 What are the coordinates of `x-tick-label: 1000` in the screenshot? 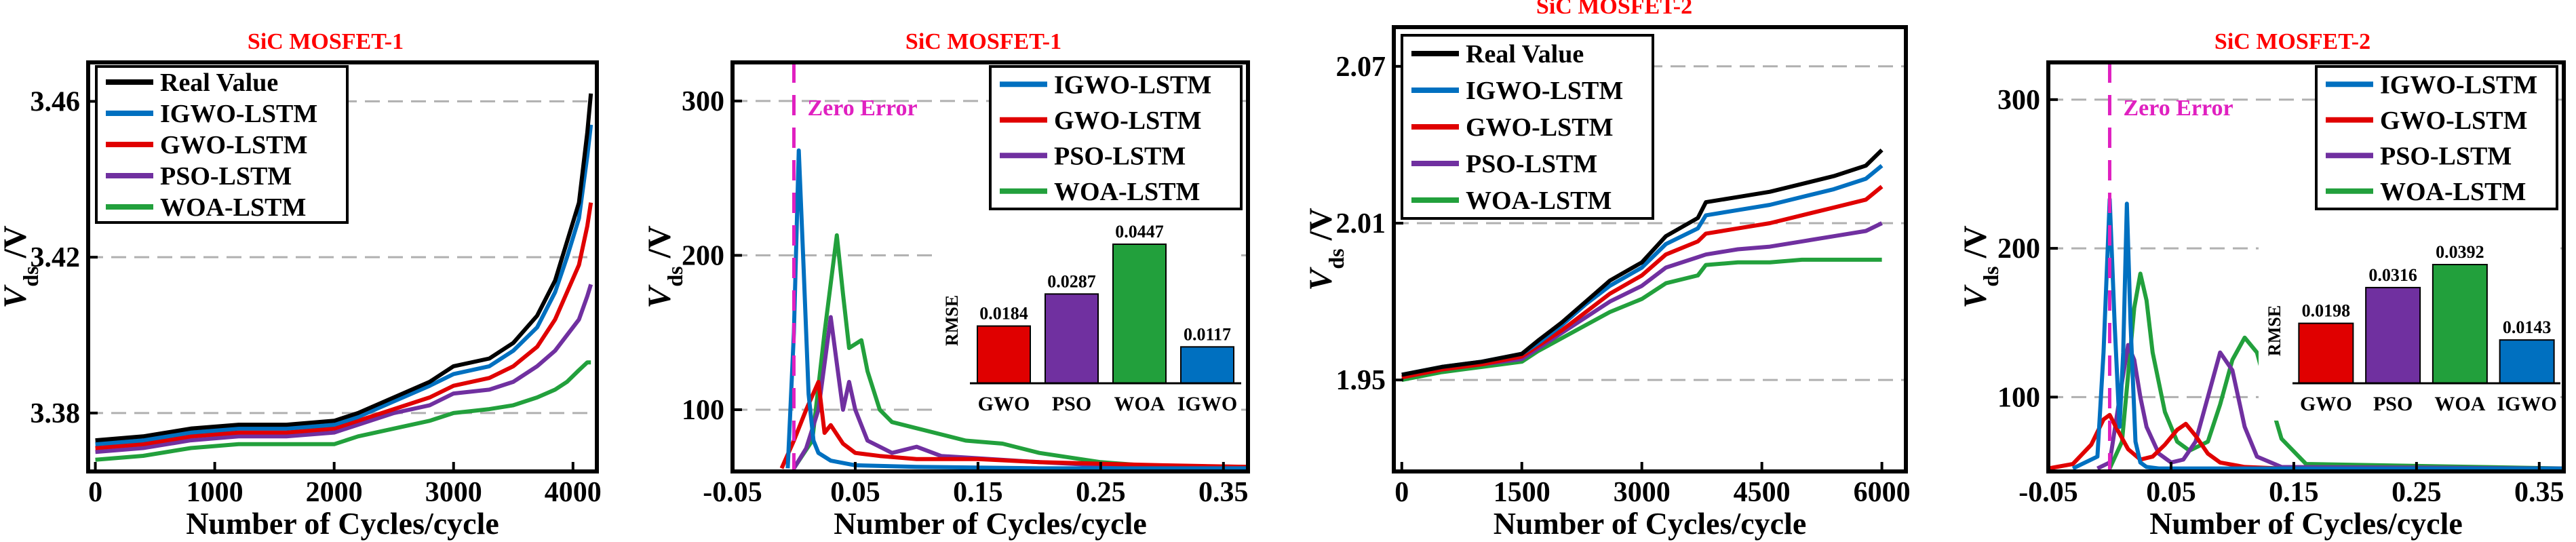 It's located at (215, 492).